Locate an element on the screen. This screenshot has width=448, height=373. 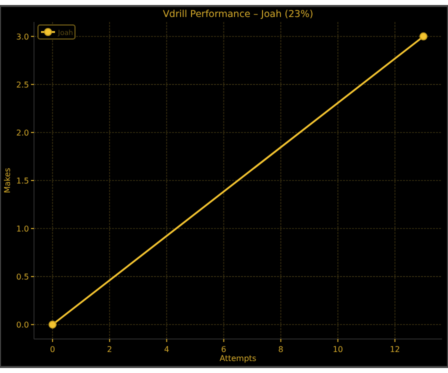
x-tick-label: 12 is located at coordinates (395, 349).